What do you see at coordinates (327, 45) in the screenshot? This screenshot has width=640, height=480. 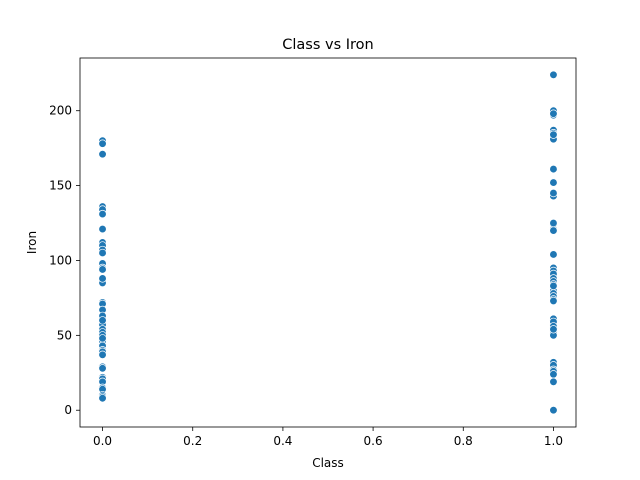 I see `chart-title: Class vs Iron` at bounding box center [327, 45].